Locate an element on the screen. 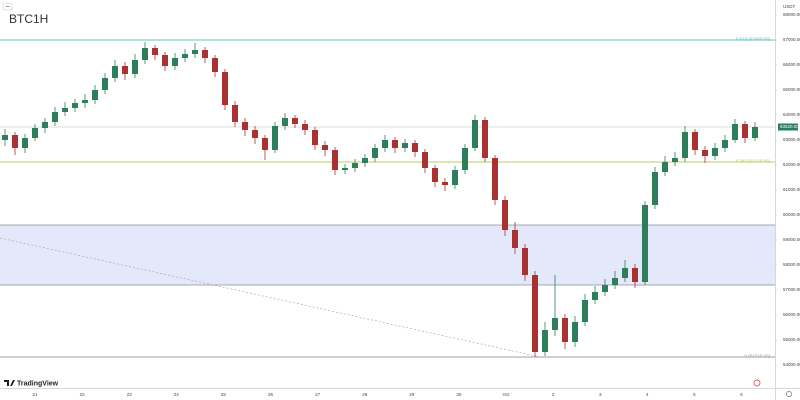  zone is located at coordinates (387, 255).